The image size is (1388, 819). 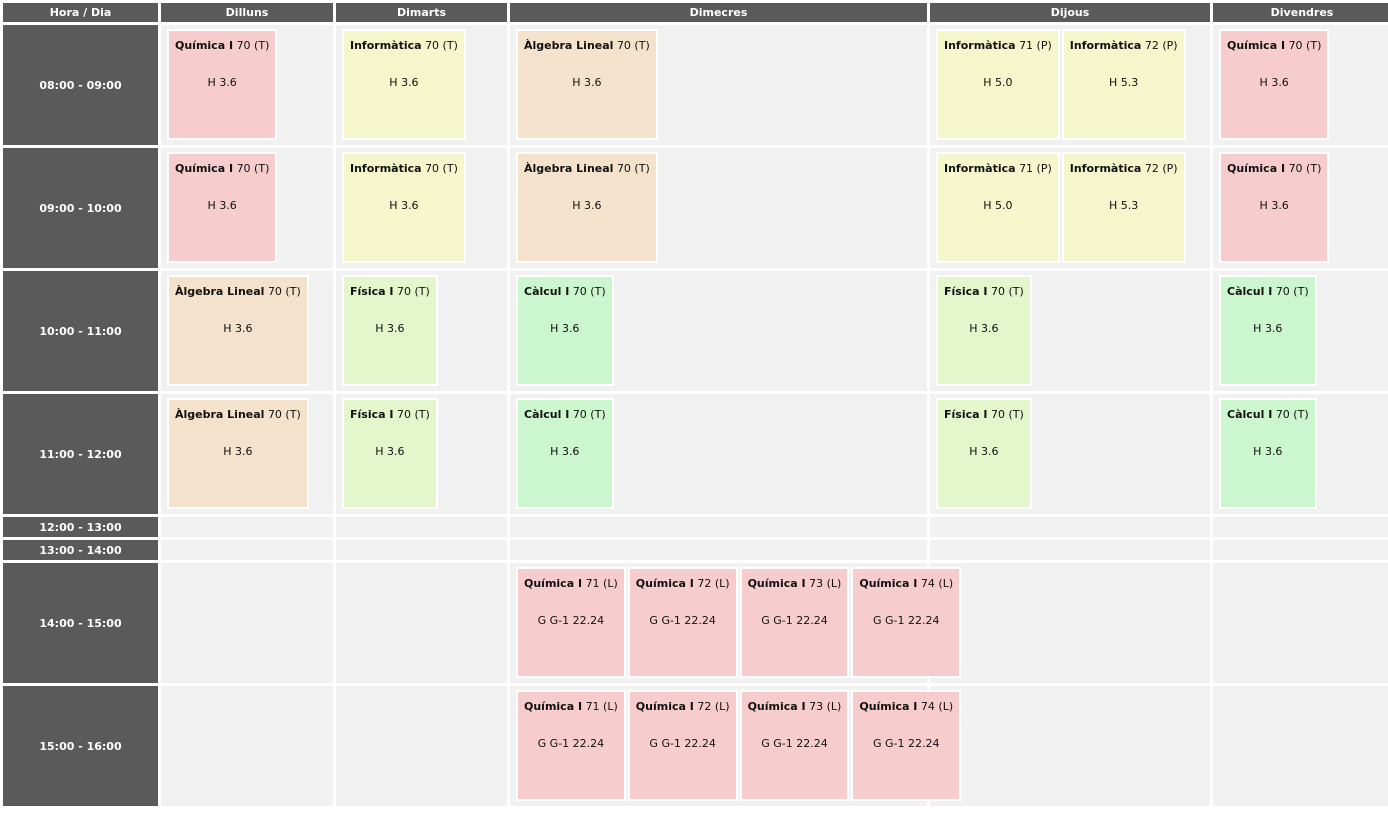 I want to click on class-group: Informàtica 70 (T) H 3.6, so click(x=421, y=82).